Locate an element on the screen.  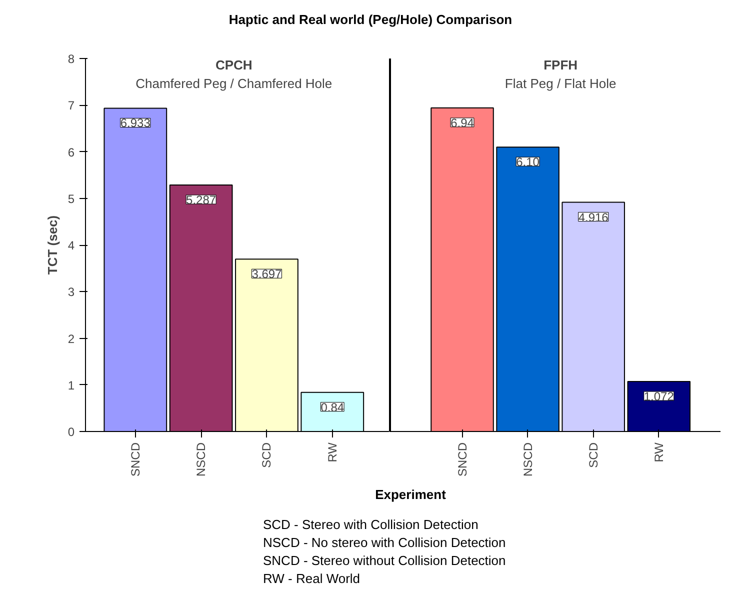
text: SCD - Stereo with Collision Detection is located at coordinates (370, 524).